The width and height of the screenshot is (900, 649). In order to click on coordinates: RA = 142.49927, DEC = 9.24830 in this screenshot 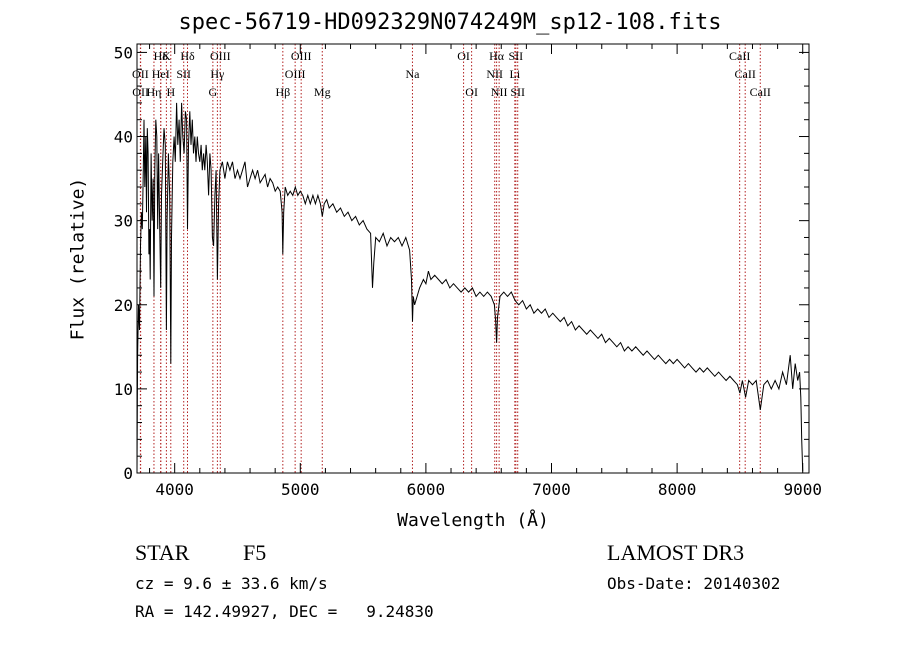, I will do `click(284, 611)`.